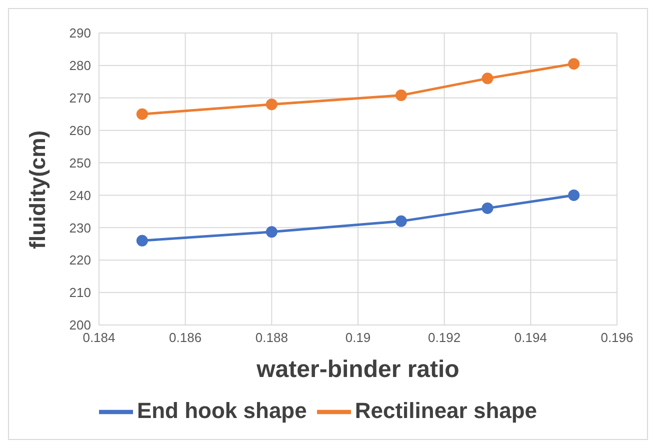 The image size is (656, 448). What do you see at coordinates (80, 130) in the screenshot?
I see `y-tick-label: 260` at bounding box center [80, 130].